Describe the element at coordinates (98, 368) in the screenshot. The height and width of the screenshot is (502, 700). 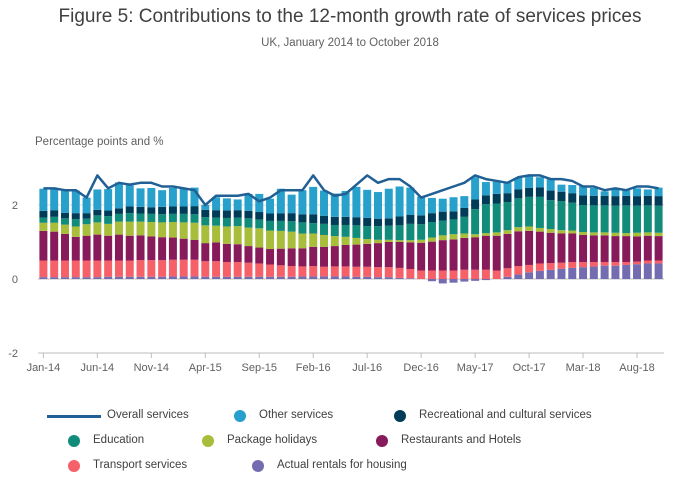
I see `x-tick-label: Jun-14` at that location.